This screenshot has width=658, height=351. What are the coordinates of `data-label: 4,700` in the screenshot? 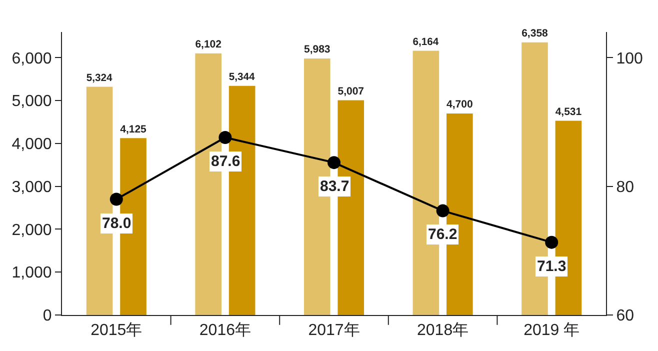 It's located at (459, 104).